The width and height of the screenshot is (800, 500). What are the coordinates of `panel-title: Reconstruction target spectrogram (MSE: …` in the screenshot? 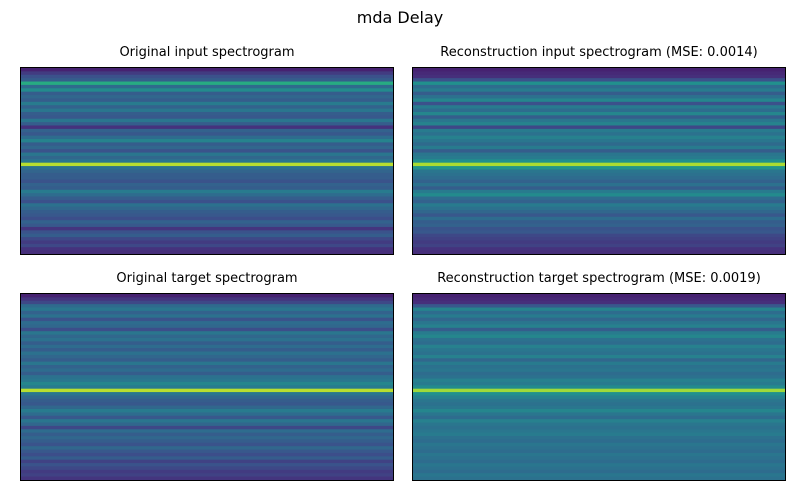 It's located at (599, 278).